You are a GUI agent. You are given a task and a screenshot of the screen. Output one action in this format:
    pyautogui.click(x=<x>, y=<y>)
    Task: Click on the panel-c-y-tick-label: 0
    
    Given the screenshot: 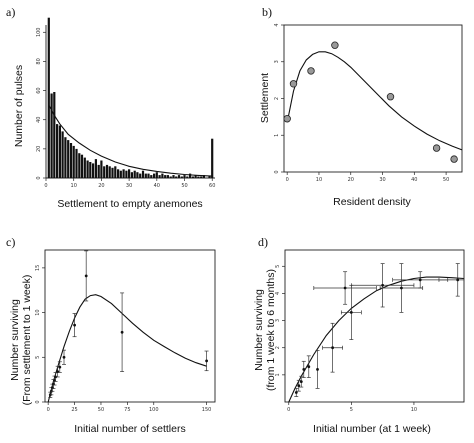 What is the action you would take?
    pyautogui.click(x=38, y=401)
    